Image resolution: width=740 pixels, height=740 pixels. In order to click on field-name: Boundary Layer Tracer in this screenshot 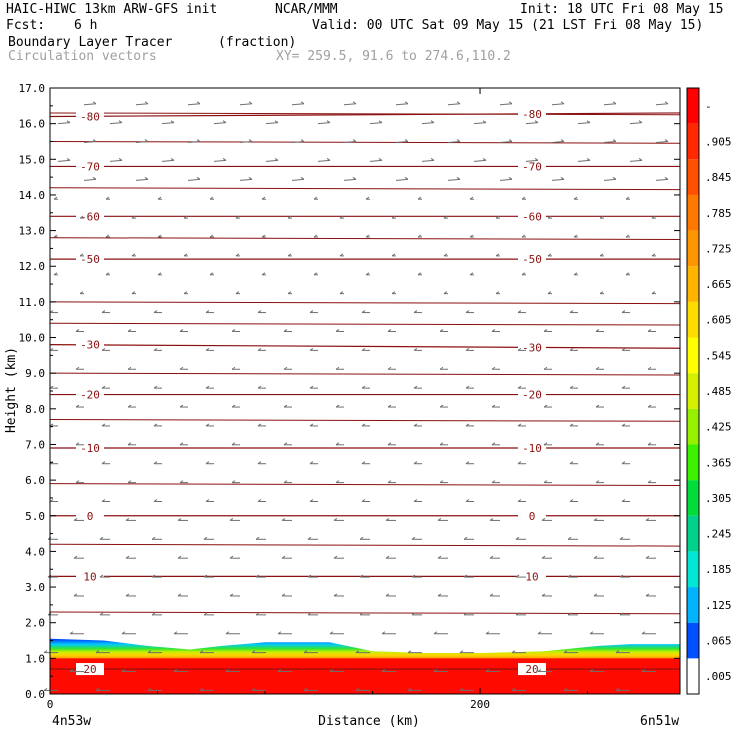, I will do `click(90, 42)`.